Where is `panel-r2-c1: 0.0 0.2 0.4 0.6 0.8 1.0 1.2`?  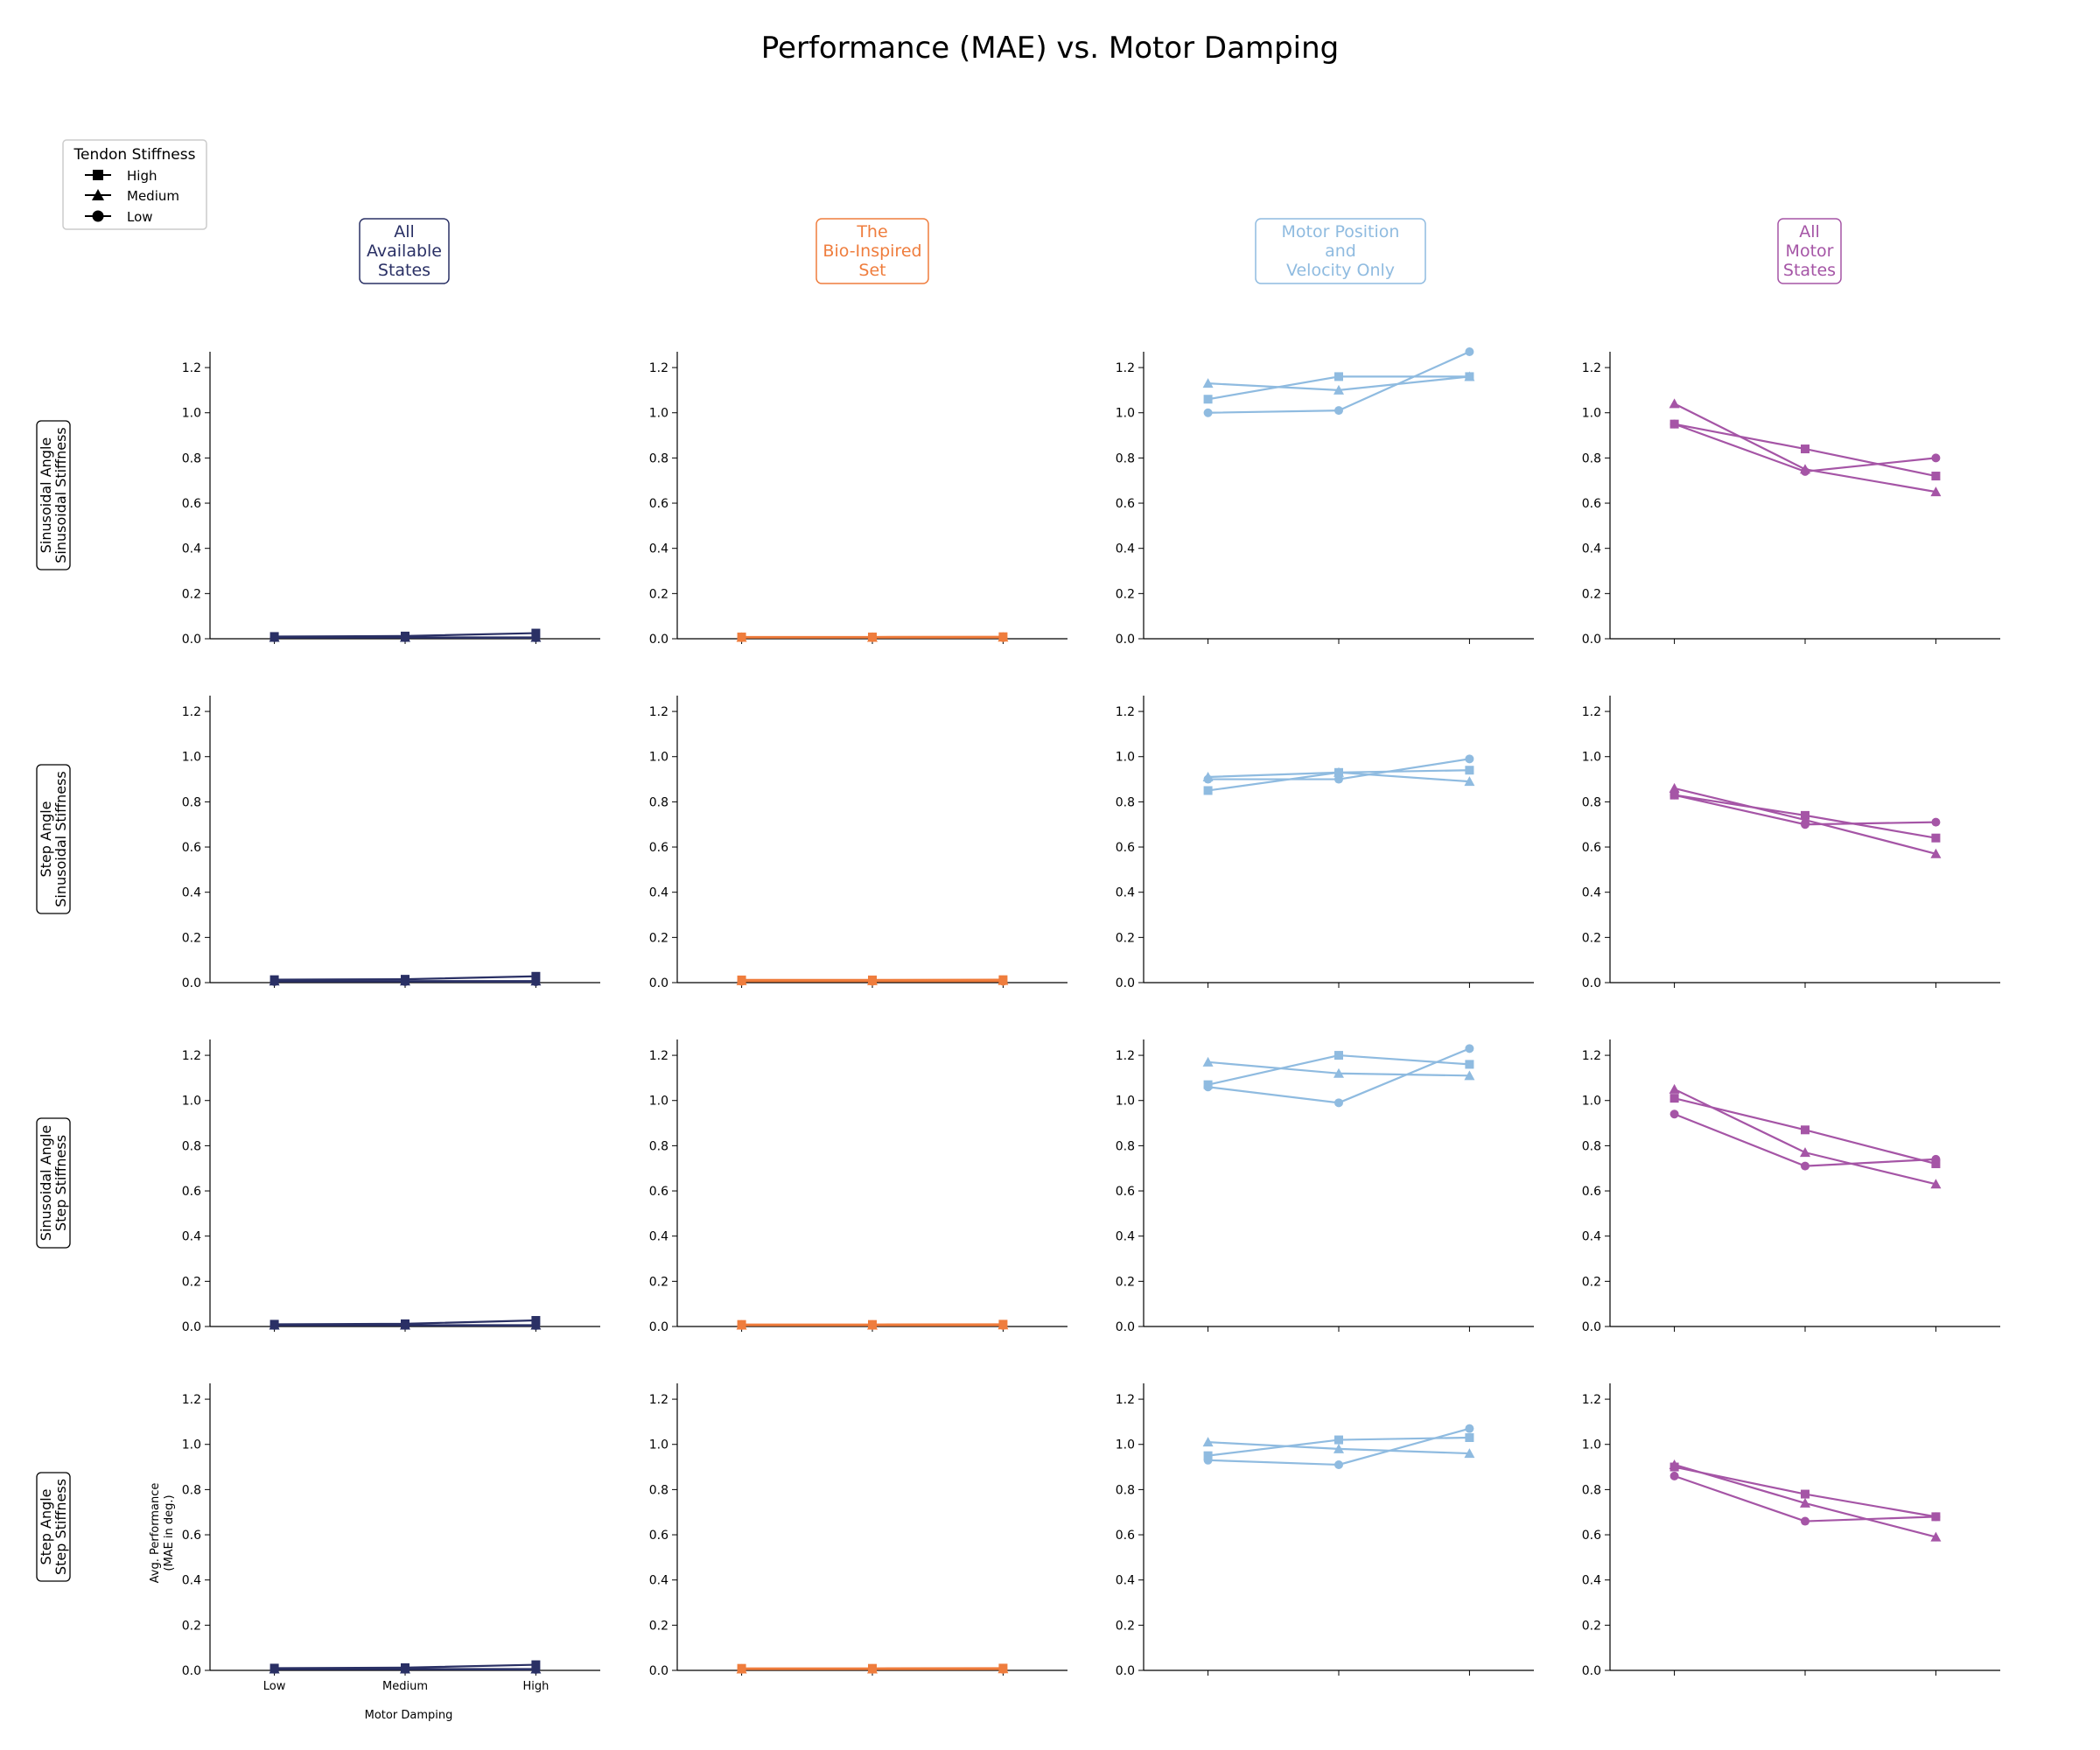
panel-r2-c1: 0.0 0.2 0.4 0.6 0.8 1.0 1.2 is located at coordinates (391, 843).